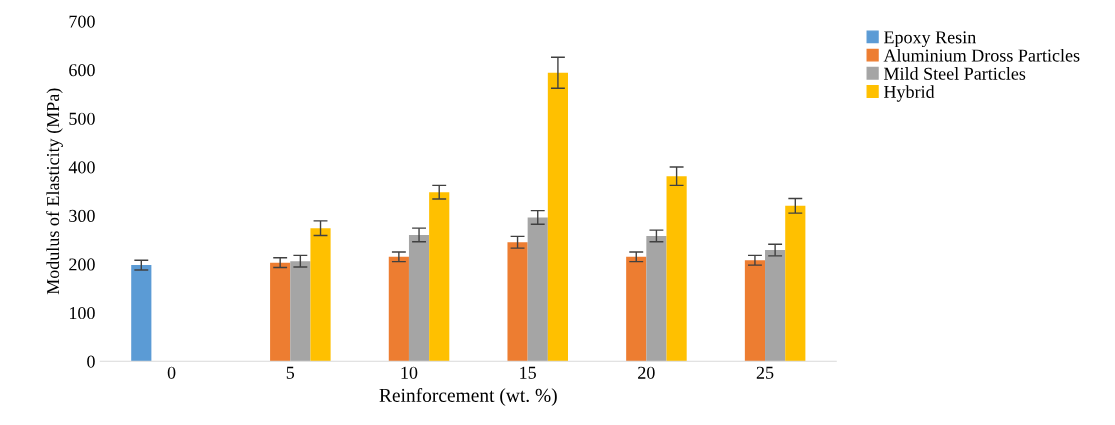 The width and height of the screenshot is (1115, 425). Describe the element at coordinates (82, 215) in the screenshot. I see `y-tick-label: 300` at that location.